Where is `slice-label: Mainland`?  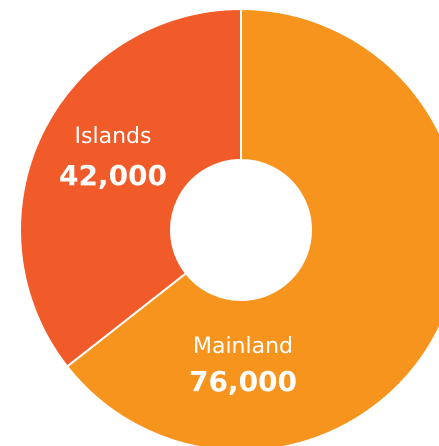 slice-label: Mainland is located at coordinates (243, 346).